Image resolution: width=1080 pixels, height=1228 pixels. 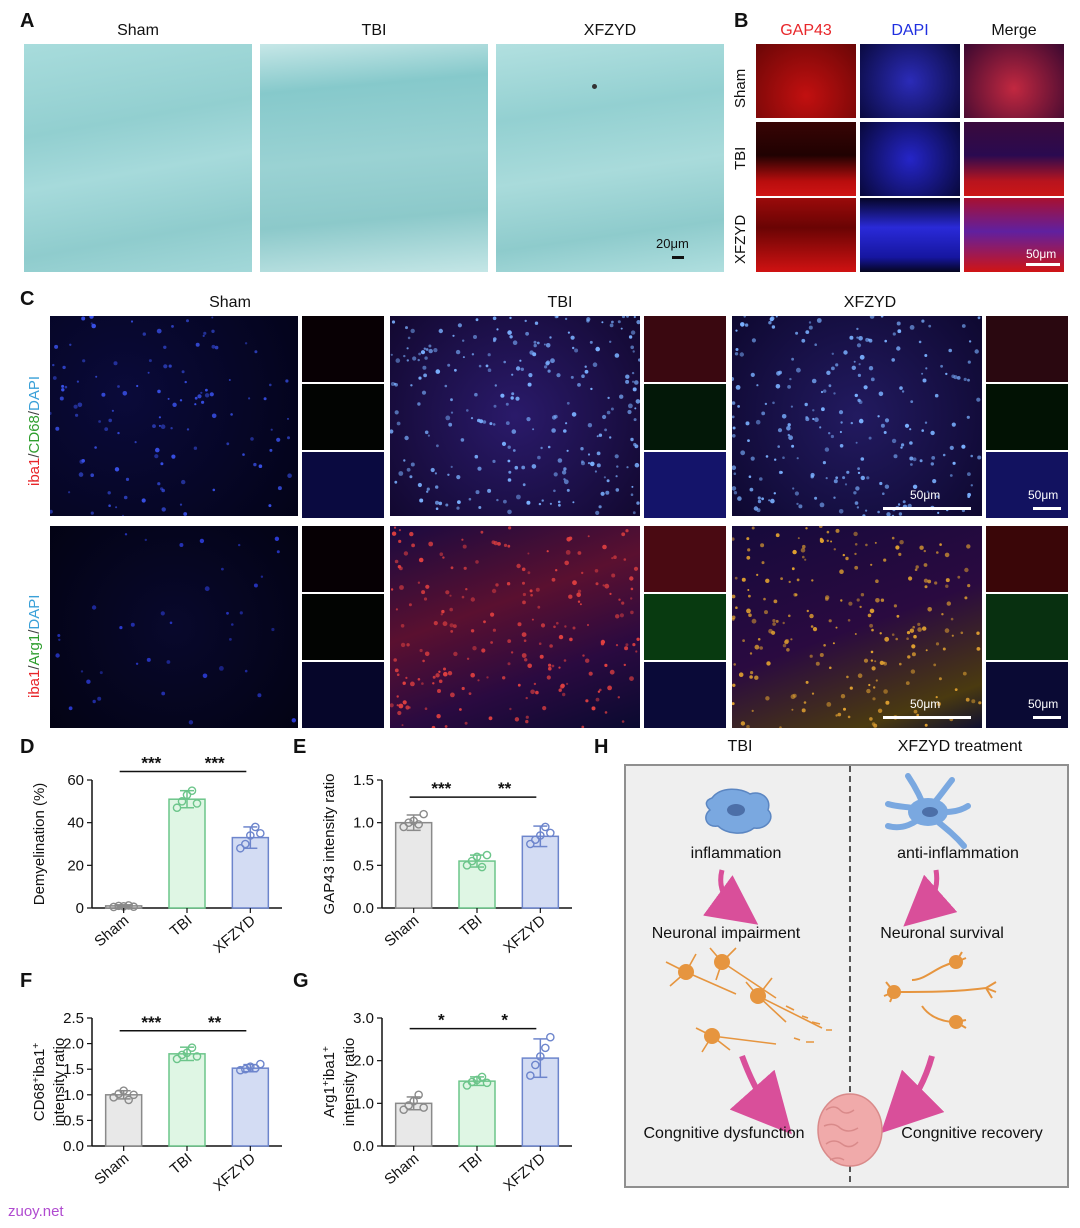 I want to click on panel-c-image-xfzyd-row1, so click(x=857, y=416).